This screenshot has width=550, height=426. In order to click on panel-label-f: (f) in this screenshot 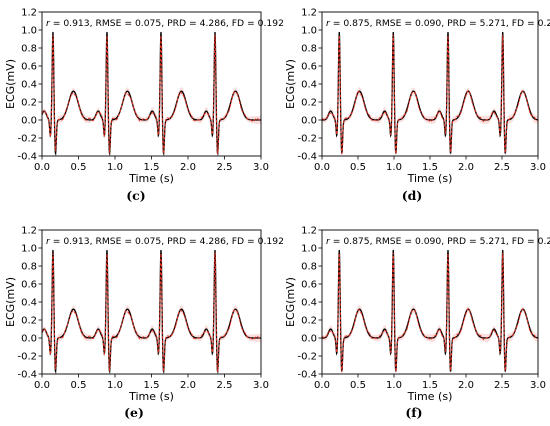, I will do `click(413, 412)`.